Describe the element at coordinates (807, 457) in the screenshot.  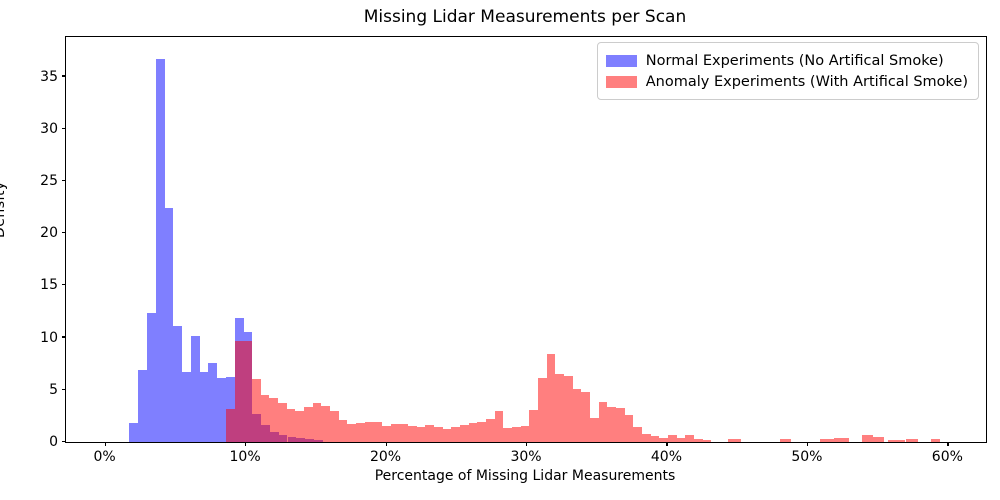
I see `x-tick-label: 50%` at that location.